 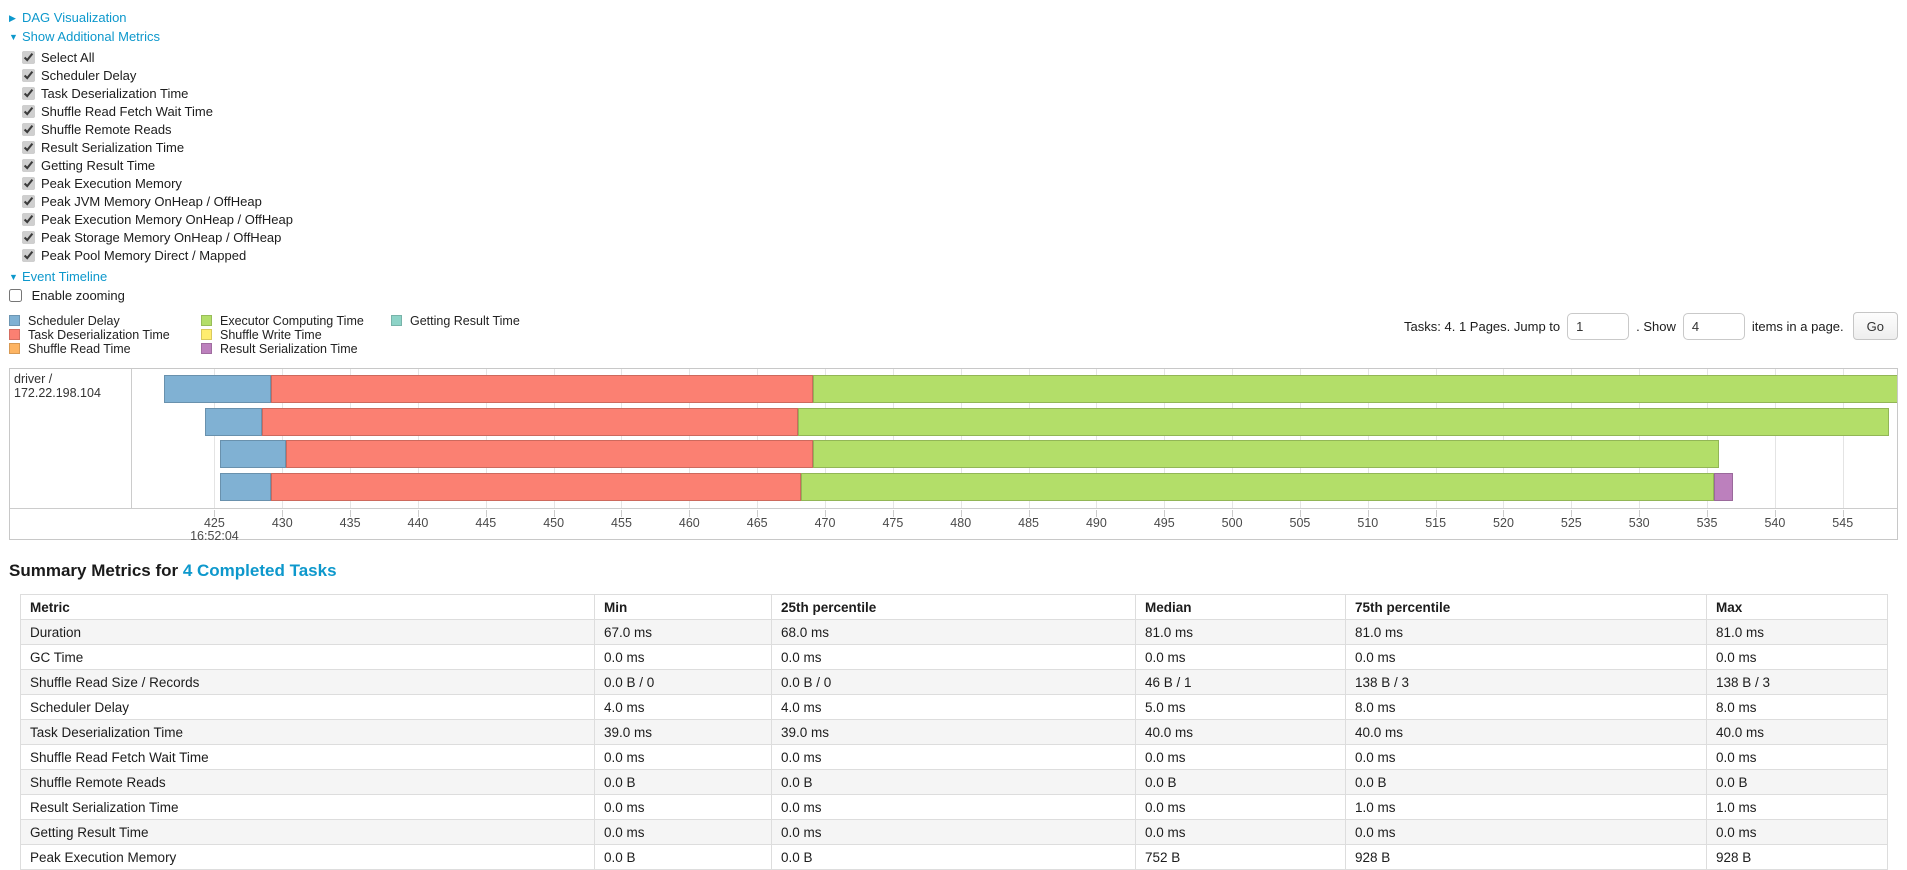 I want to click on table-column-header: Max, so click(x=1797, y=607).